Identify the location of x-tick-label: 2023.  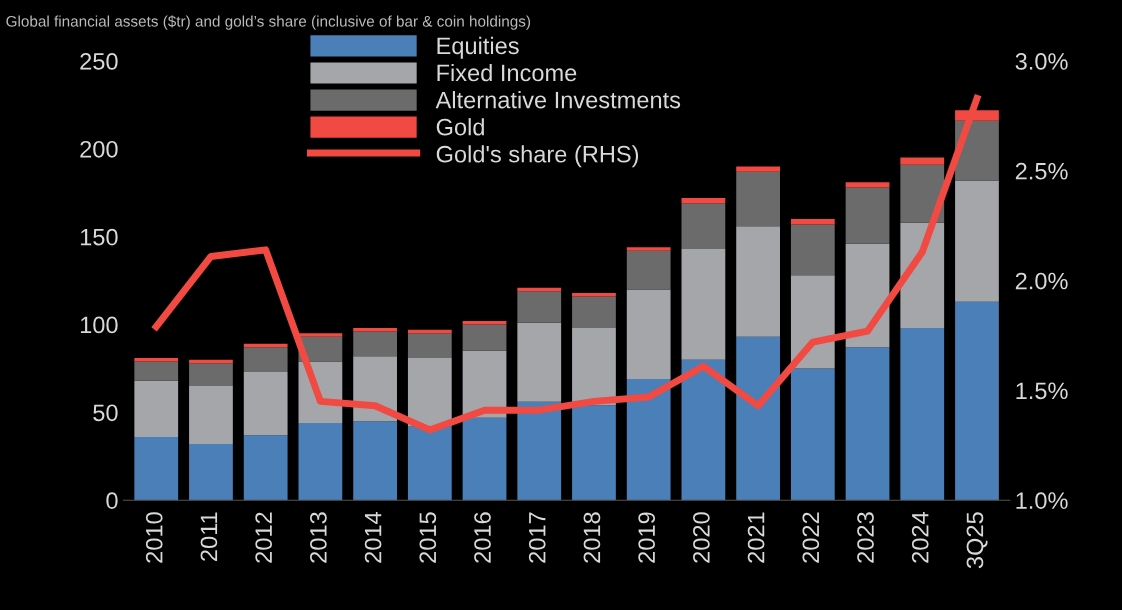
(865, 537).